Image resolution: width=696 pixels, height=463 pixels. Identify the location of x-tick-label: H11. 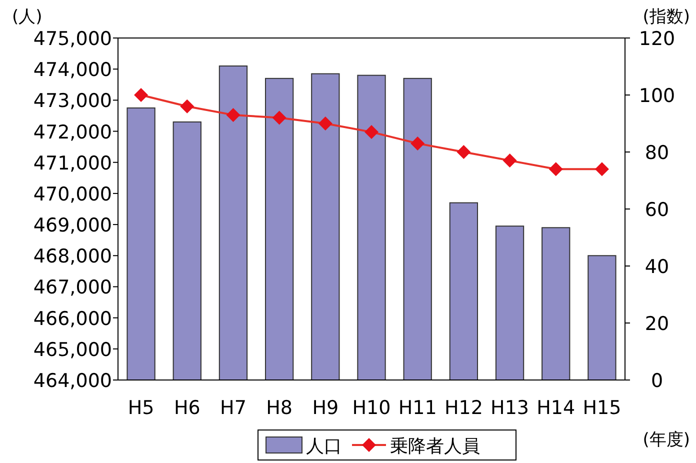
(417, 408).